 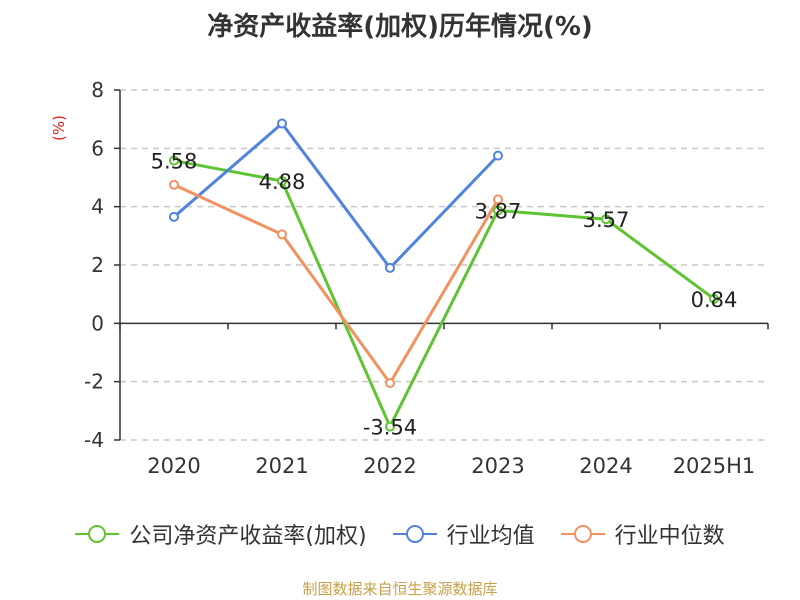 What do you see at coordinates (389, 466) in the screenshot?
I see `x-tick-label: 2022` at bounding box center [389, 466].